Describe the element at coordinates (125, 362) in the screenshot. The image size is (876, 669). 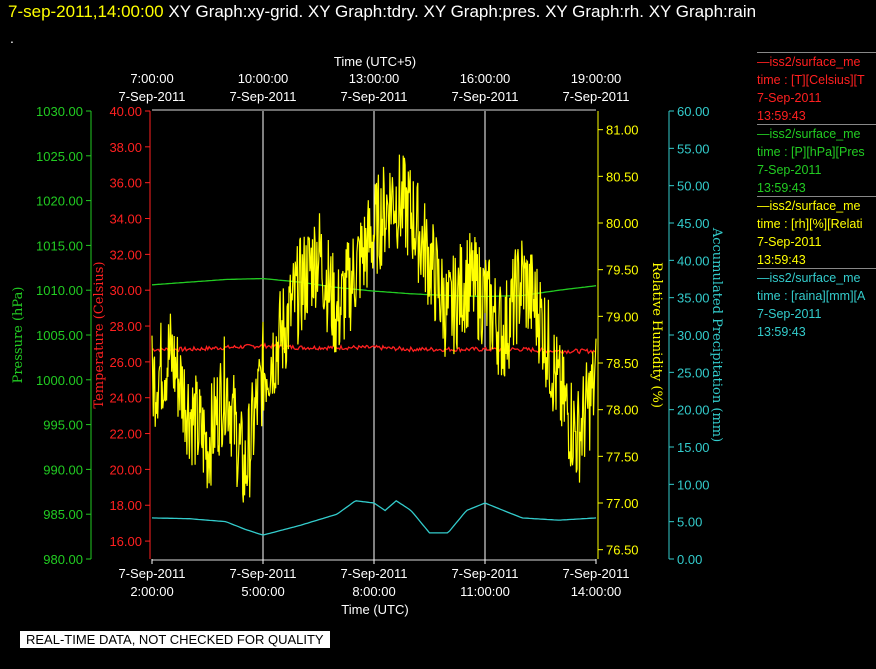
I see `temperature-tick-label: 26.00` at that location.